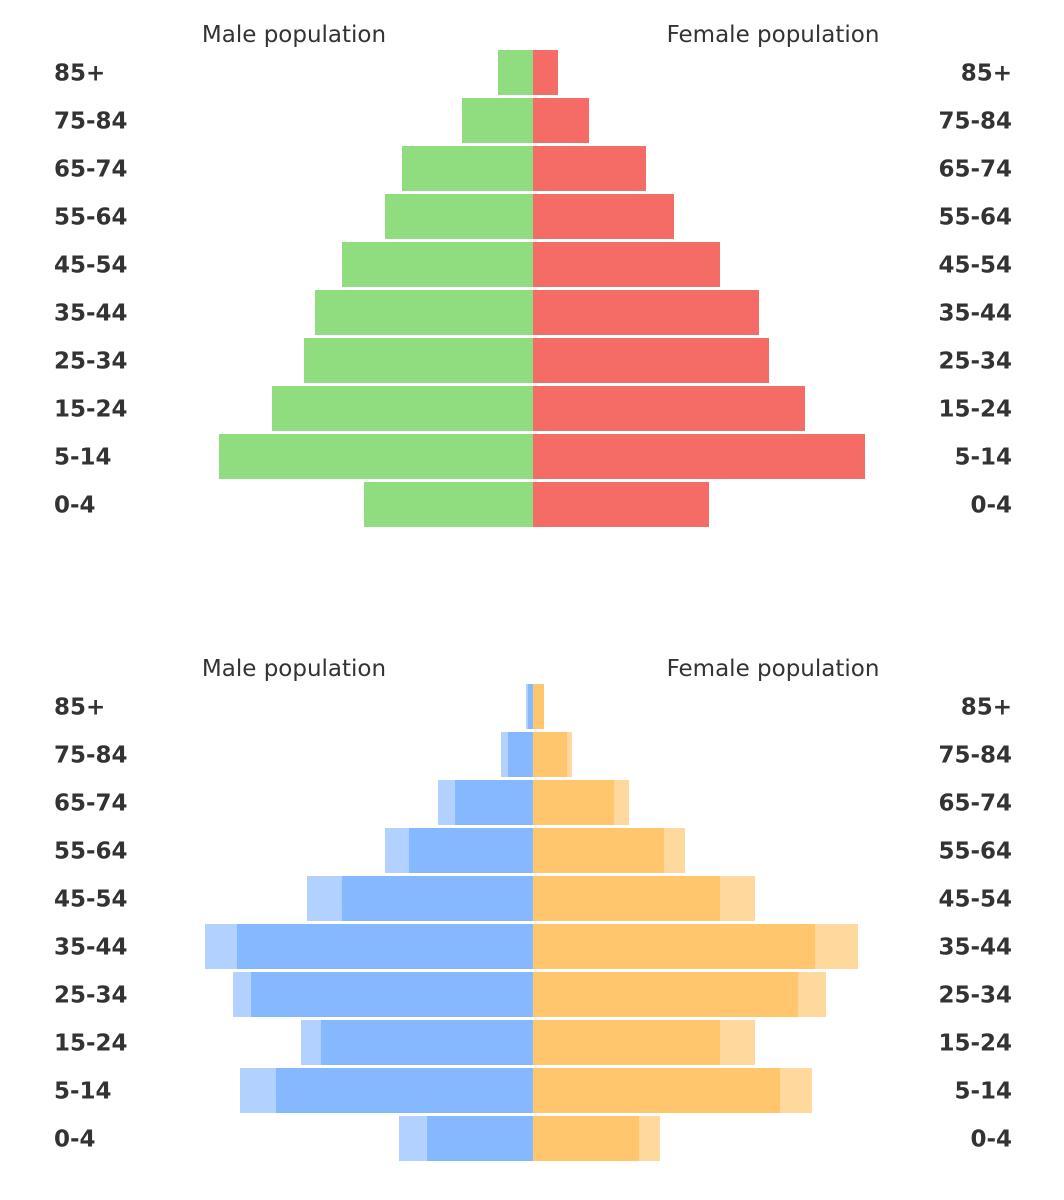 The height and width of the screenshot is (1200, 1064). I want to click on female-bar-85plus, so click(545, 72).